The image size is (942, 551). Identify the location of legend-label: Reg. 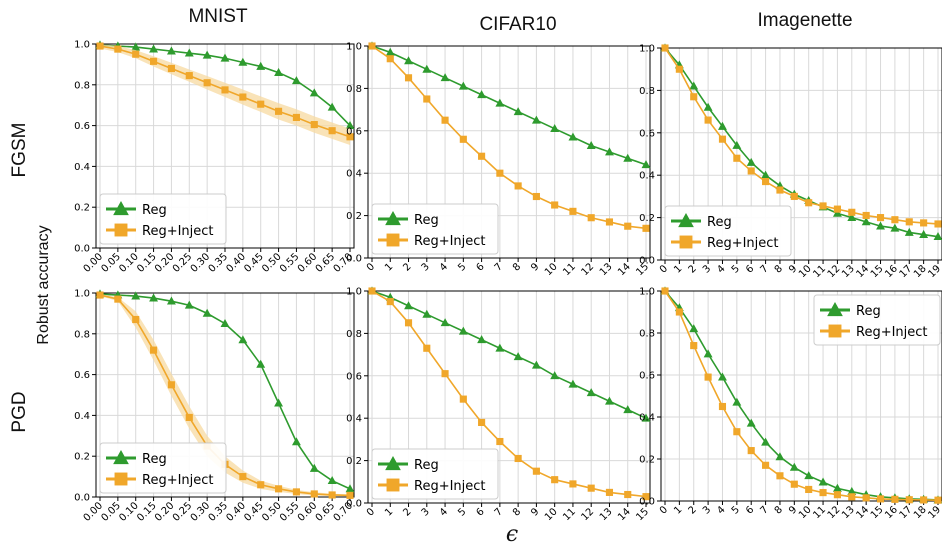
(868, 311).